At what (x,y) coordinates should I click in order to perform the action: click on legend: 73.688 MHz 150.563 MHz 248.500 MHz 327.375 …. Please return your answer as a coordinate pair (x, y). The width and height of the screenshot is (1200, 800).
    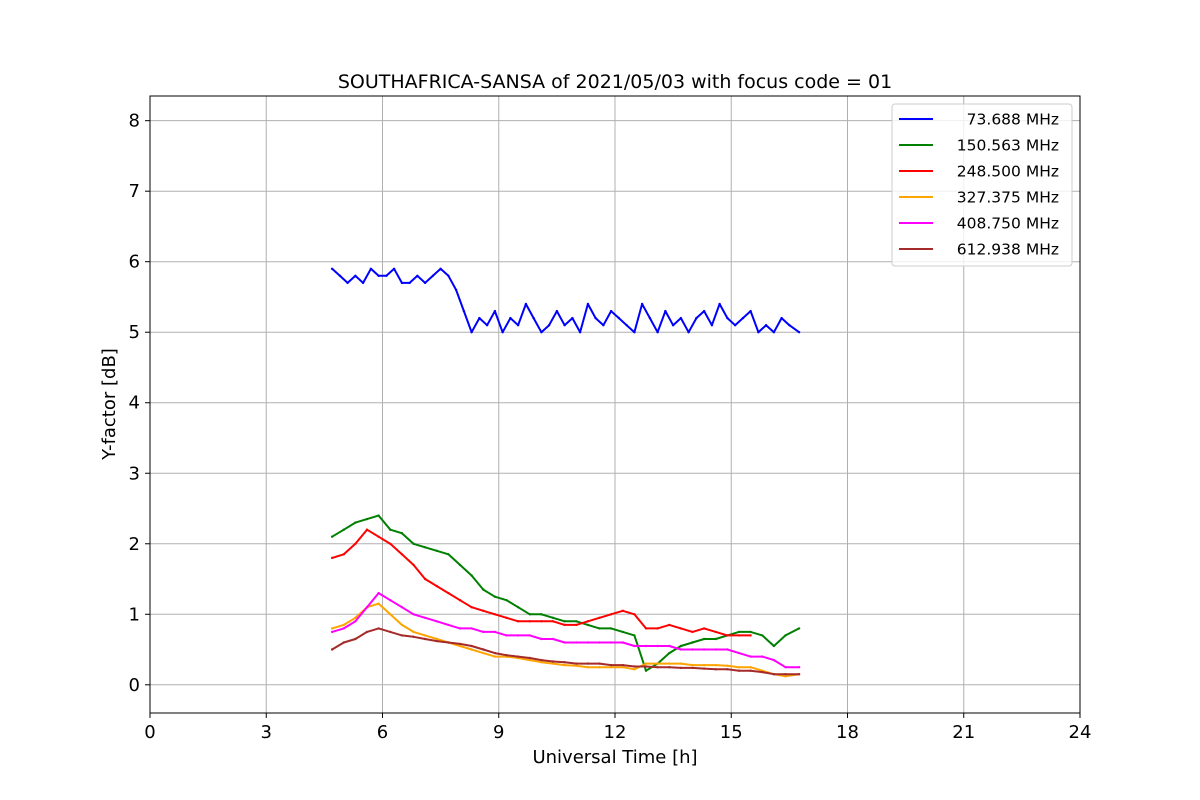
    Looking at the image, I should click on (982, 185).